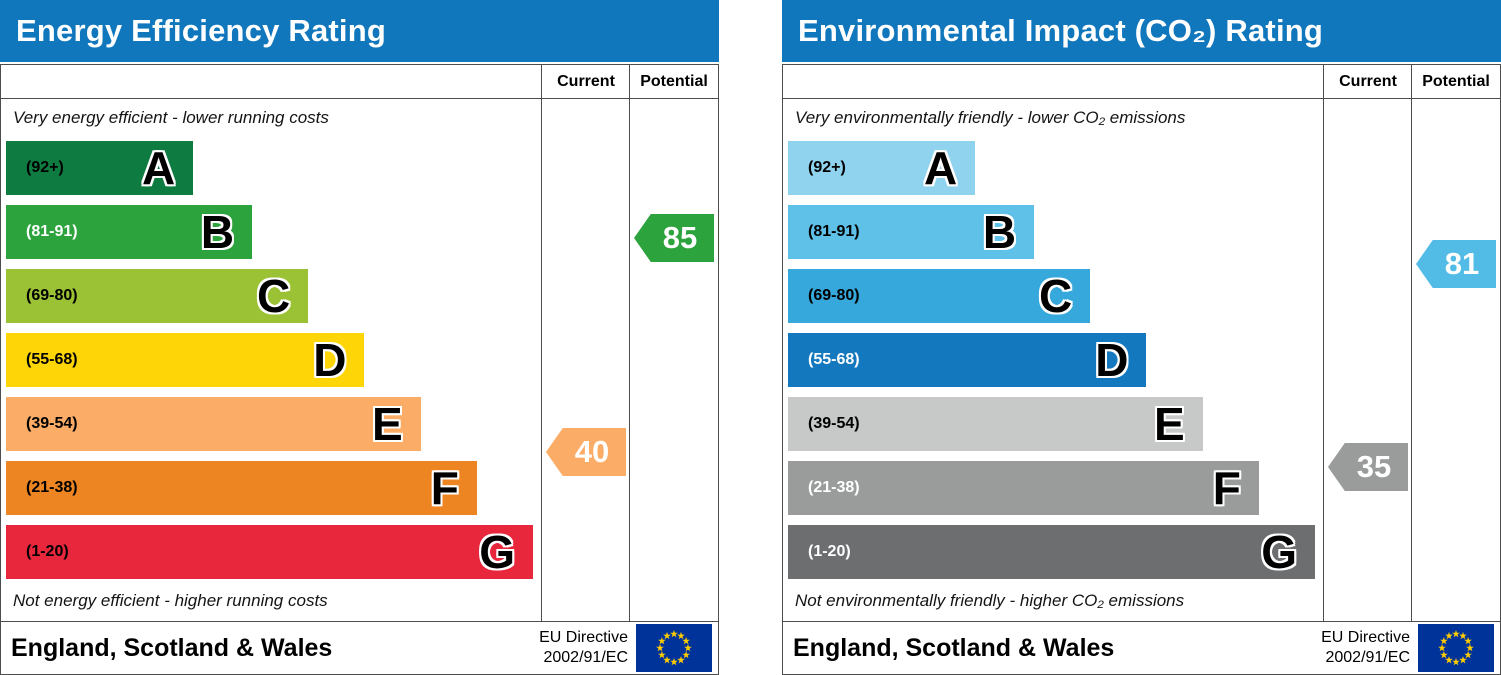  I want to click on energy-title-bar: Energy Efficiency Rating, so click(359, 31).